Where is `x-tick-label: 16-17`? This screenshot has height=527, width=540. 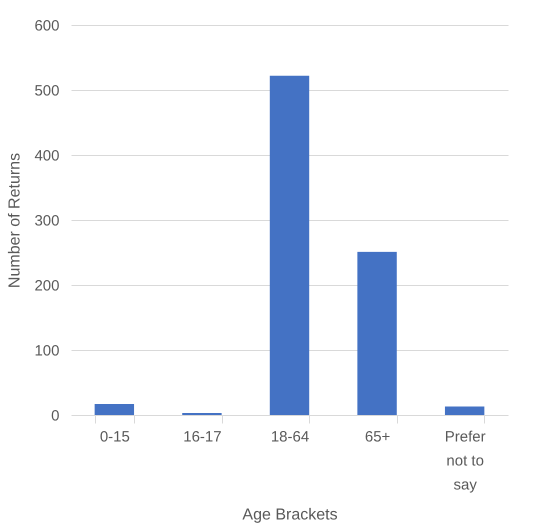
x-tick-label: 16-17 is located at coordinates (202, 437).